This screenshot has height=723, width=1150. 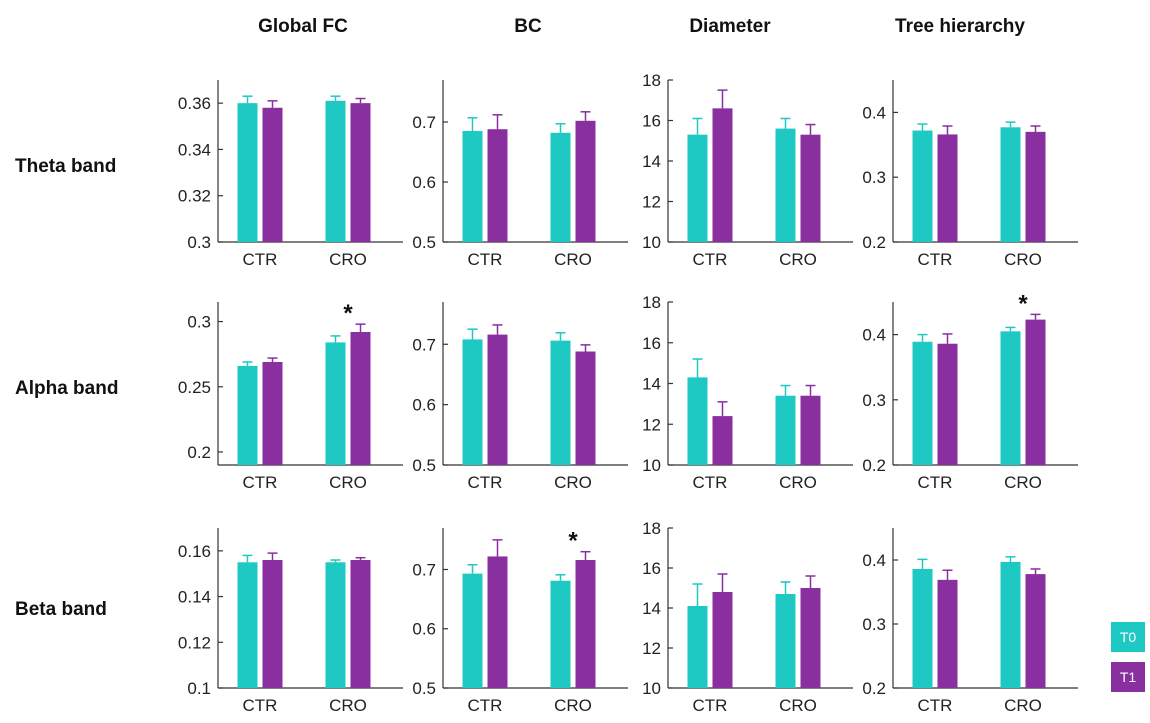 I want to click on y-tick-label: 0.34, so click(x=194, y=149).